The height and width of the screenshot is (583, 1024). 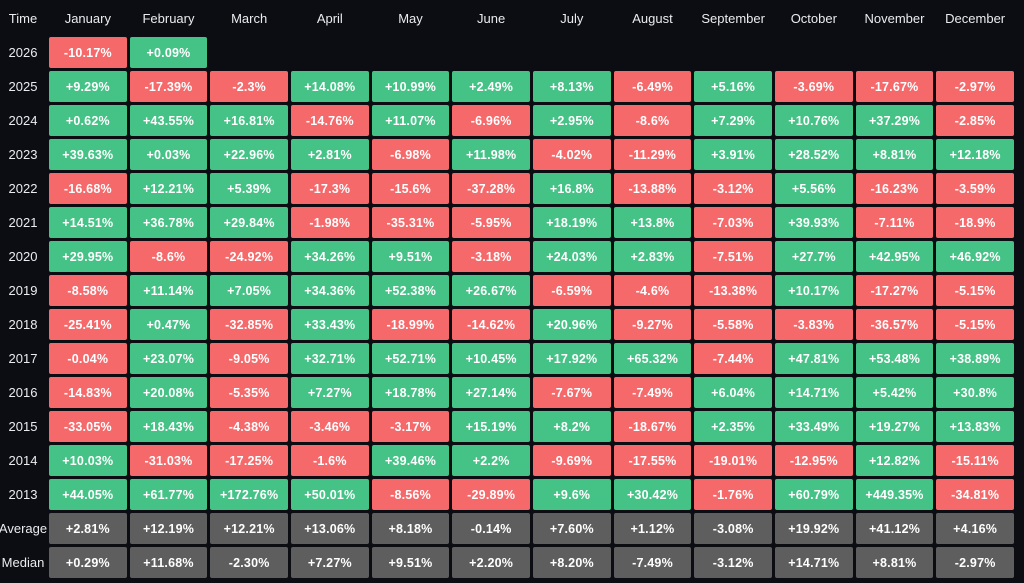 I want to click on cell-2014-august: -17.55%, so click(x=652, y=460).